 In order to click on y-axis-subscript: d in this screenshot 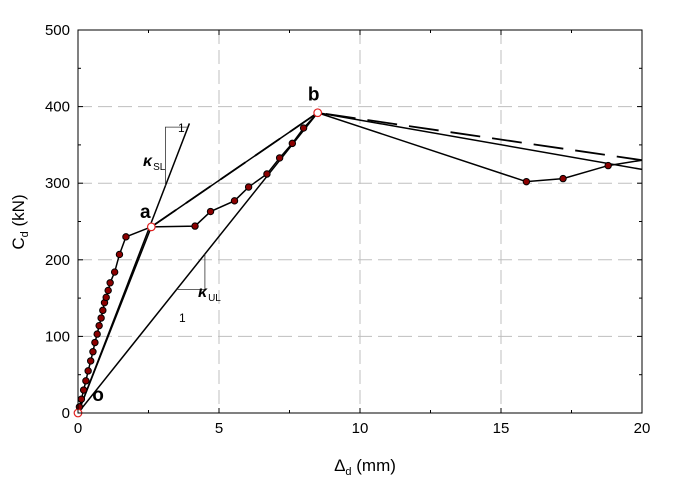, I will do `click(25, 234)`.